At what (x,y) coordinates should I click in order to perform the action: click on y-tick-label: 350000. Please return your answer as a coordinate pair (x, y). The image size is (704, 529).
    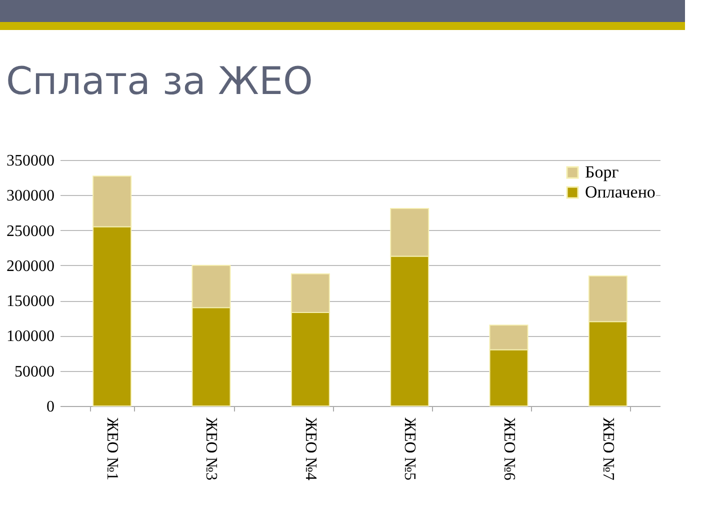
    Looking at the image, I should click on (30, 161).